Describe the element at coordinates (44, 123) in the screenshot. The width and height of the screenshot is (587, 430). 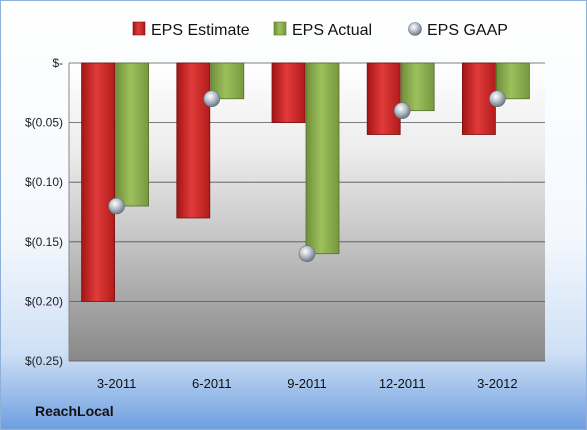
I see `y-tick-label: $(0.05)` at that location.